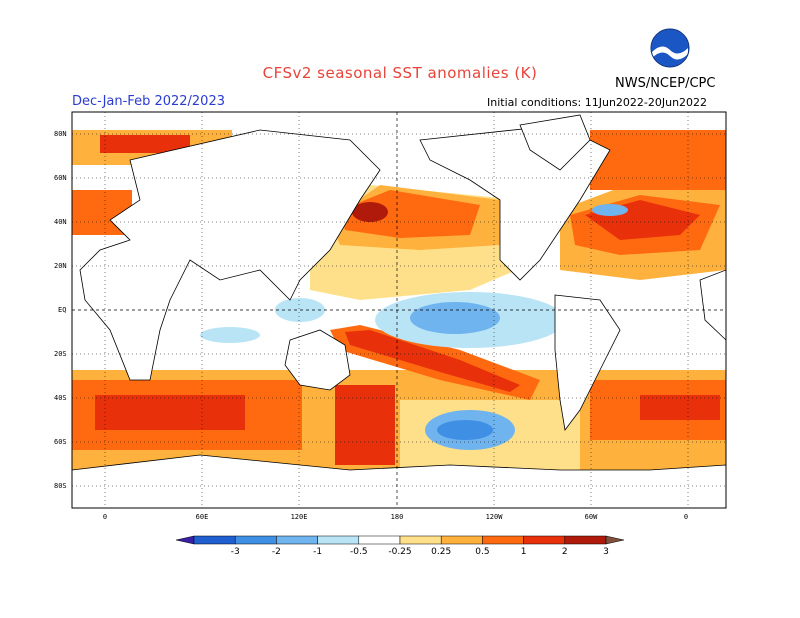 The height and width of the screenshot is (618, 800). Describe the element at coordinates (610, 210) in the screenshot. I see `anomaly-north-atlantic-cool` at that location.